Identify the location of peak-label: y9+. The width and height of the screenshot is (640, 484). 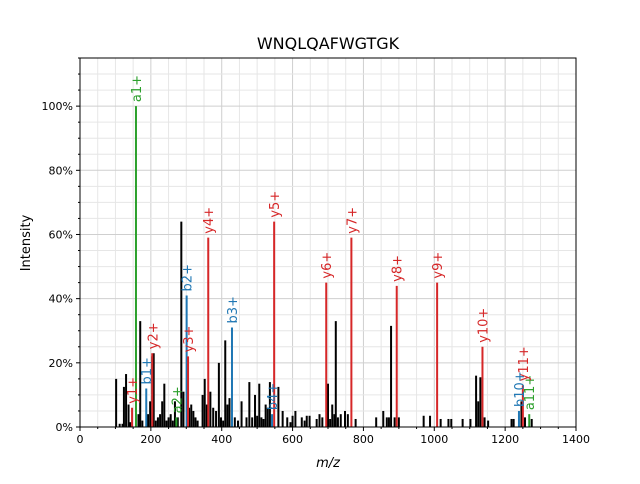
(438, 265).